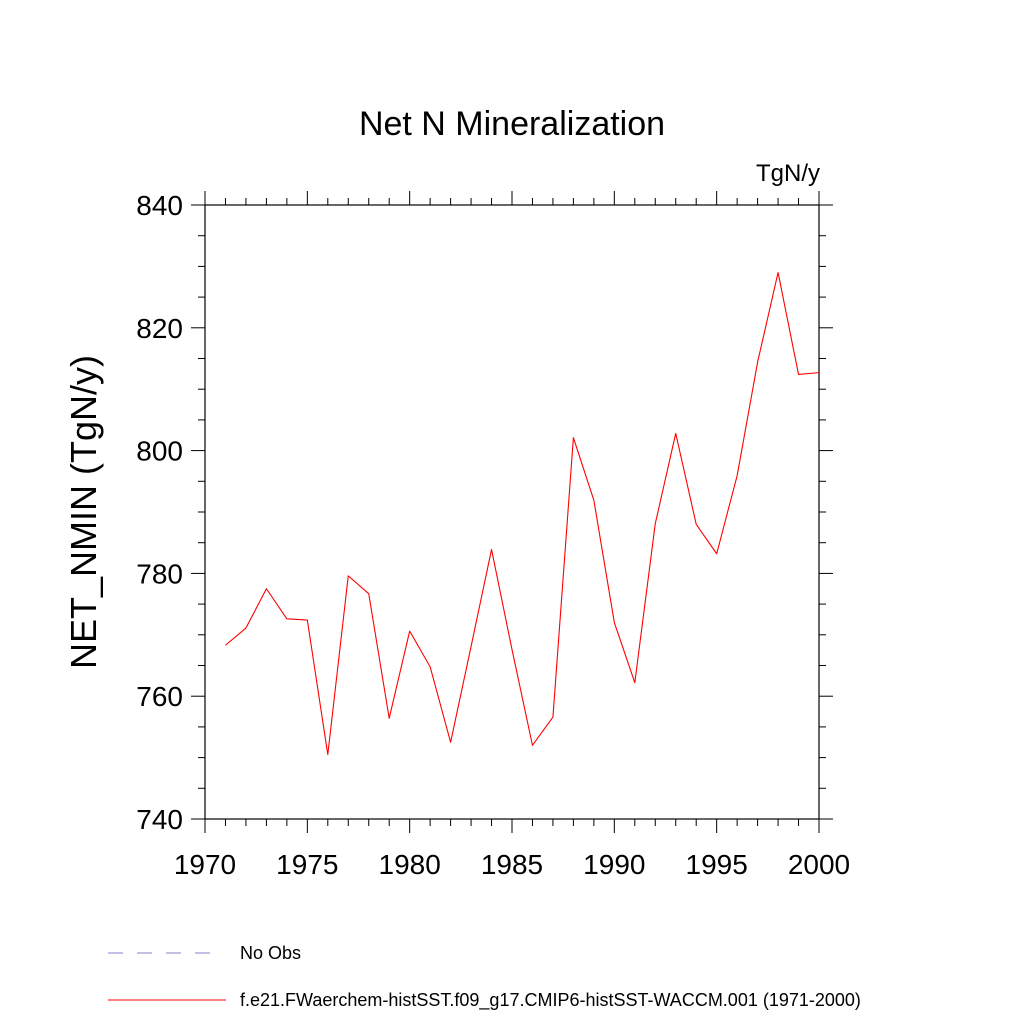  What do you see at coordinates (614, 864) in the screenshot?
I see `x-tick-label: 1990` at bounding box center [614, 864].